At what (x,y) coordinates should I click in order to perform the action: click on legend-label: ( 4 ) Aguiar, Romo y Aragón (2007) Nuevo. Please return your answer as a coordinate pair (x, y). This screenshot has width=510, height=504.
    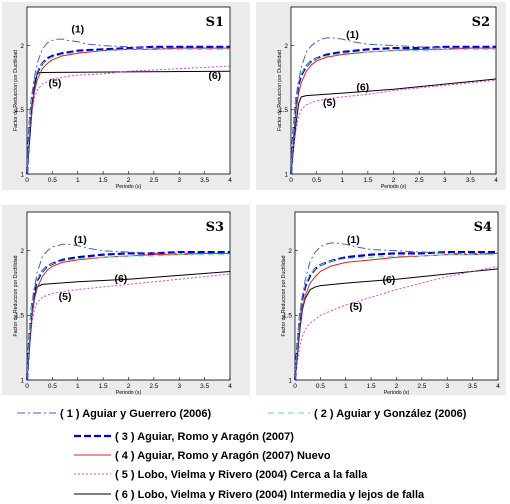
    Looking at the image, I should click on (223, 456).